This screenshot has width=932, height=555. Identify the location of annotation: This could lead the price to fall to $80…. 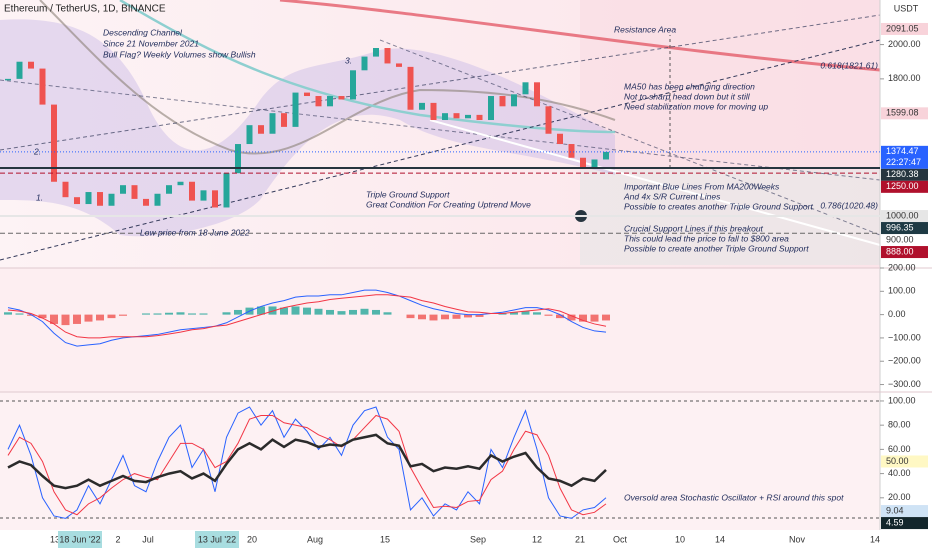
(706, 238).